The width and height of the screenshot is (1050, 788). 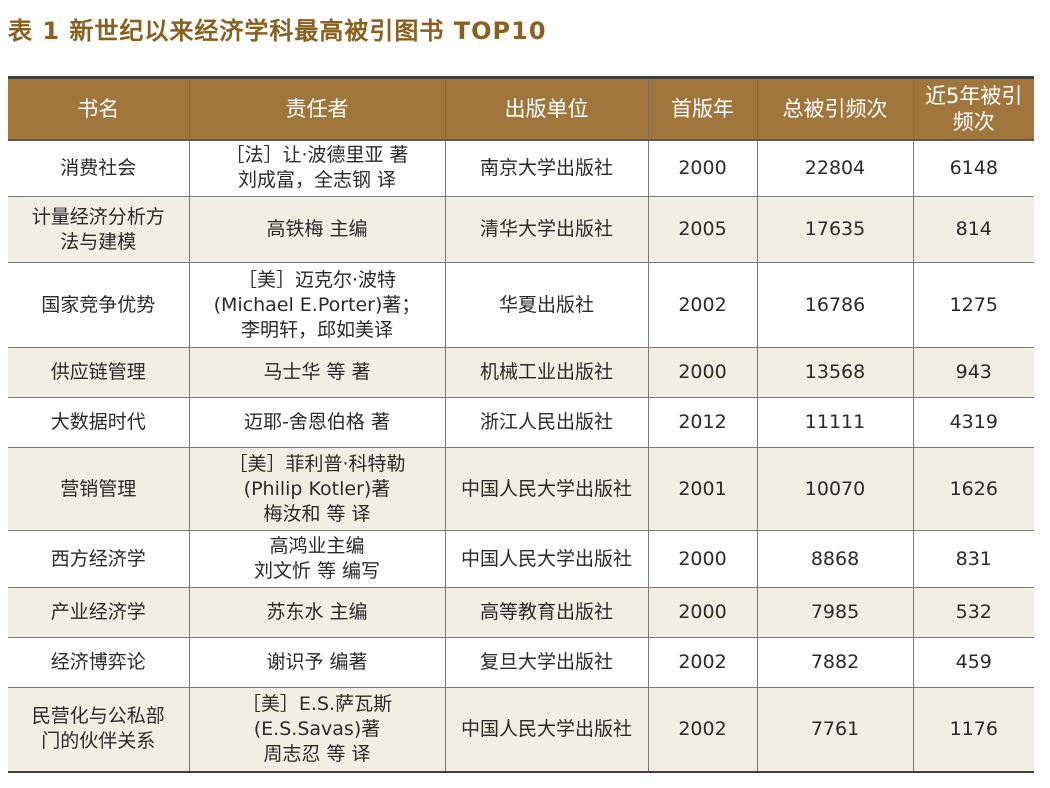 What do you see at coordinates (99, 168) in the screenshot?
I see `cell-book-name: 消费社会` at bounding box center [99, 168].